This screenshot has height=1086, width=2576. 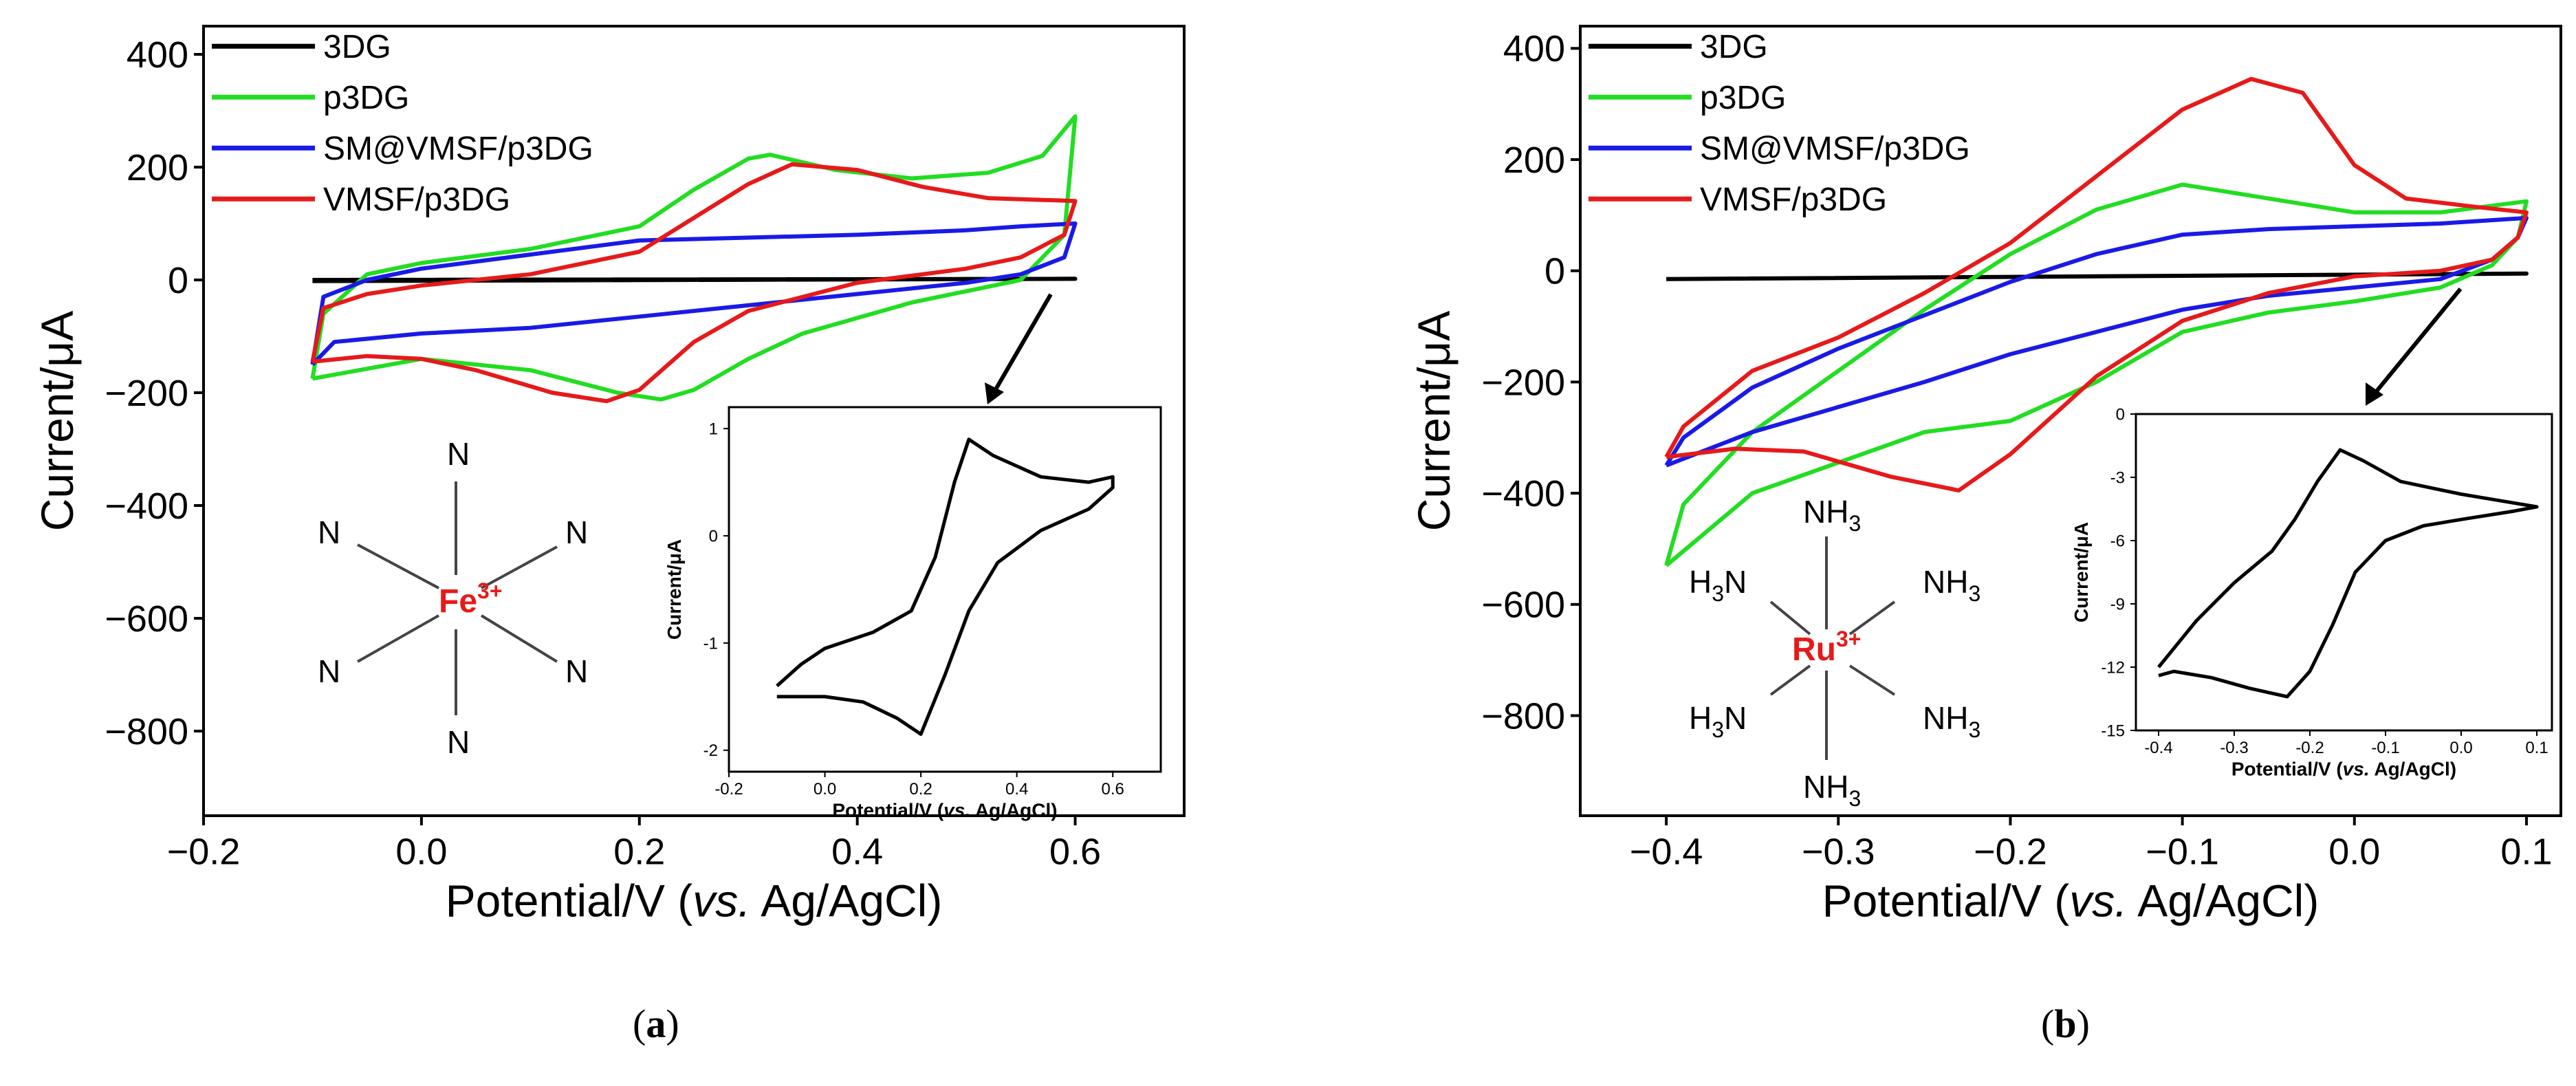 I want to click on a-main-series-p3dg, so click(x=694, y=258).